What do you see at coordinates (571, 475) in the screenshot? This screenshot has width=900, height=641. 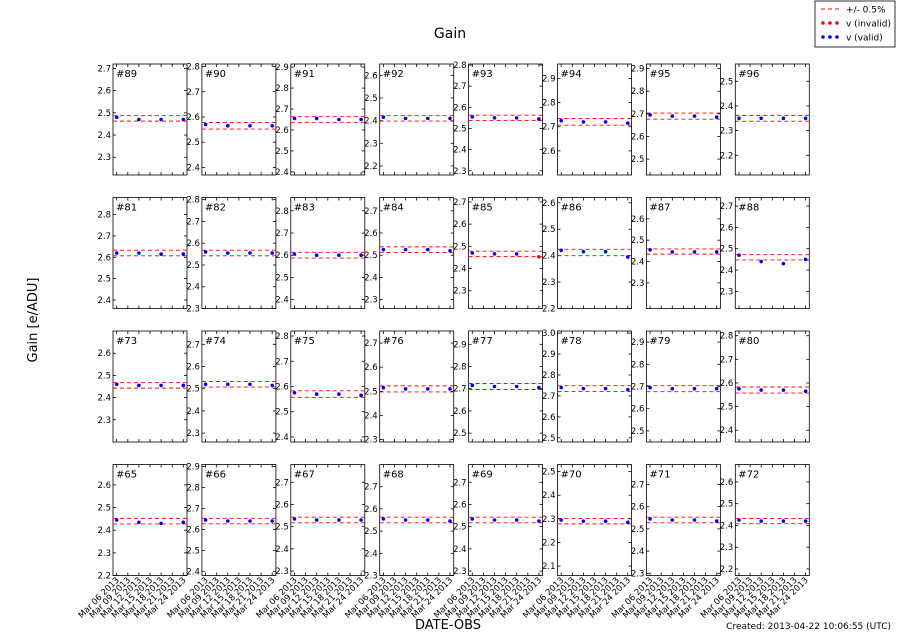 I see `panel-label: #70` at bounding box center [571, 475].